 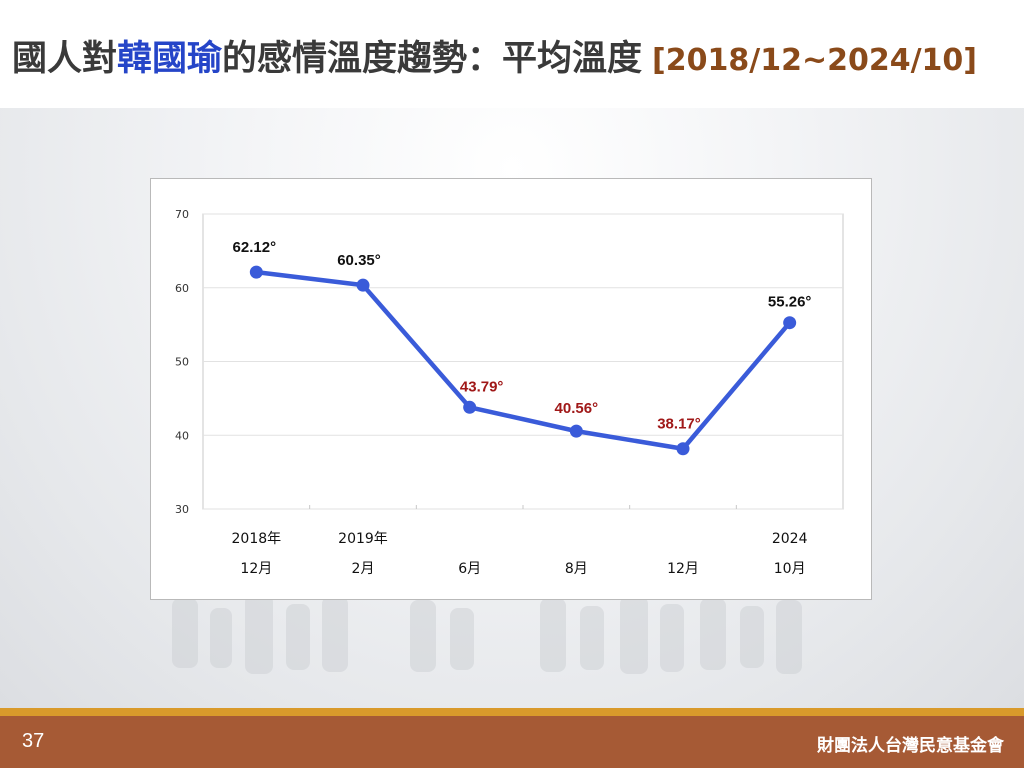 I want to click on data-label: 60.35°, so click(x=359, y=260).